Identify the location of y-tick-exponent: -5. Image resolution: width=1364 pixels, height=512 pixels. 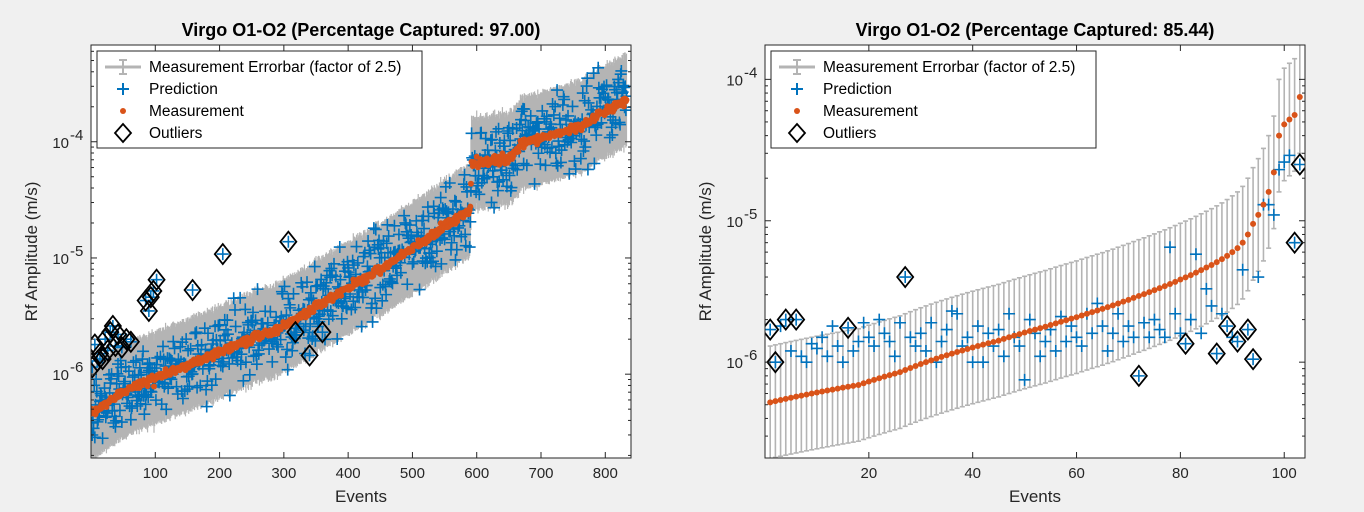
(76, 251).